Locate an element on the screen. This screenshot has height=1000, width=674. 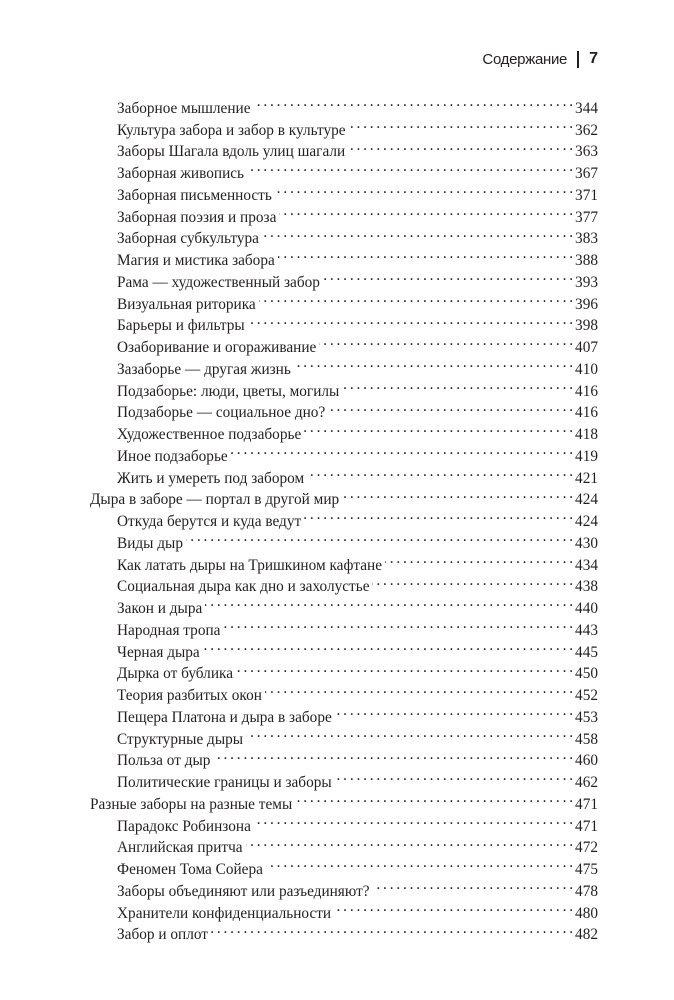
toc-entry-page: 419 is located at coordinates (586, 456).